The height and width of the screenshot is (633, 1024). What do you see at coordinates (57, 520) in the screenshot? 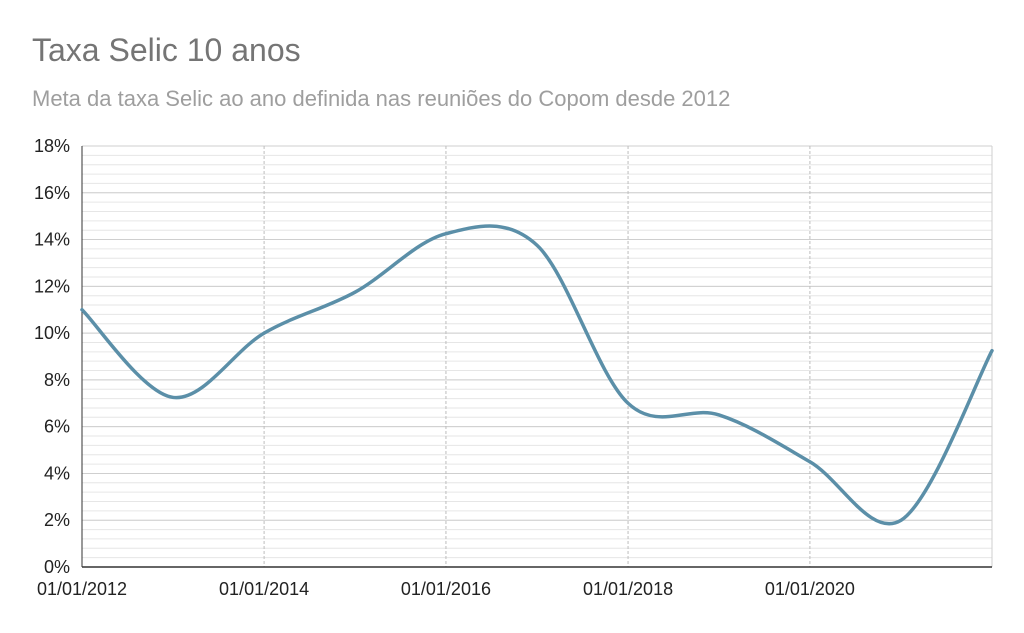
I see `y-tick-label: 2%` at bounding box center [57, 520].